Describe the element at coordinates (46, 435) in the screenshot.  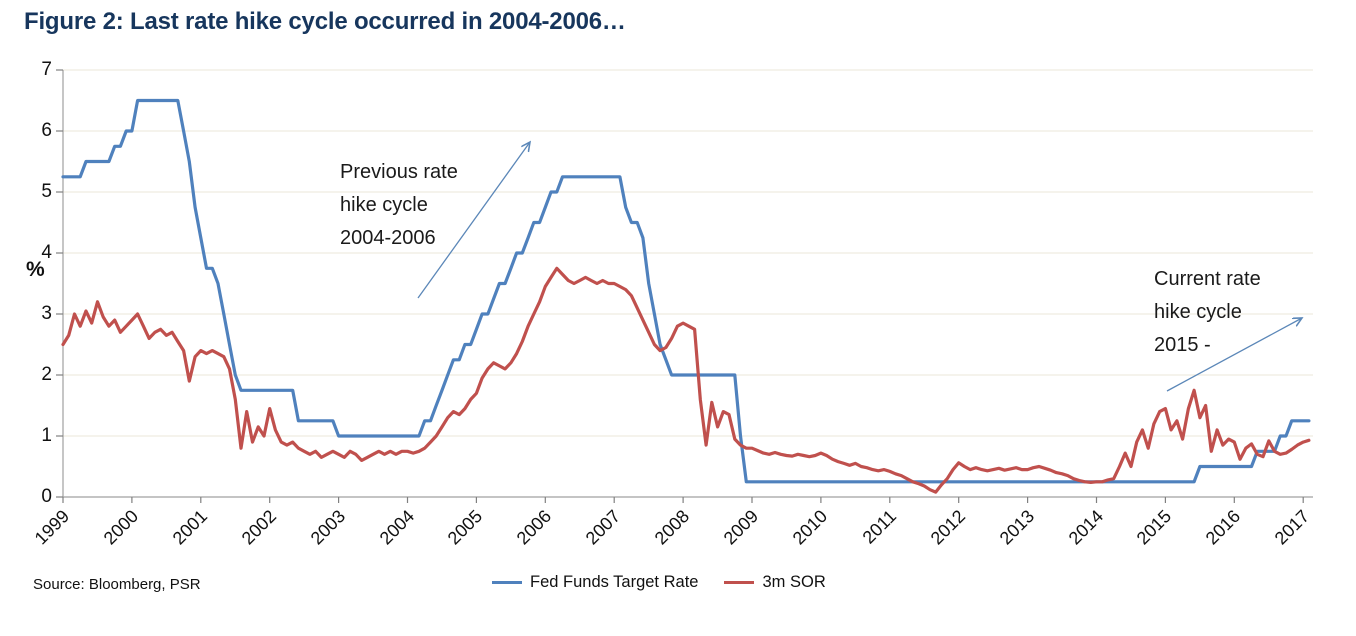
I see `y-axis-label-1: 1` at that location.